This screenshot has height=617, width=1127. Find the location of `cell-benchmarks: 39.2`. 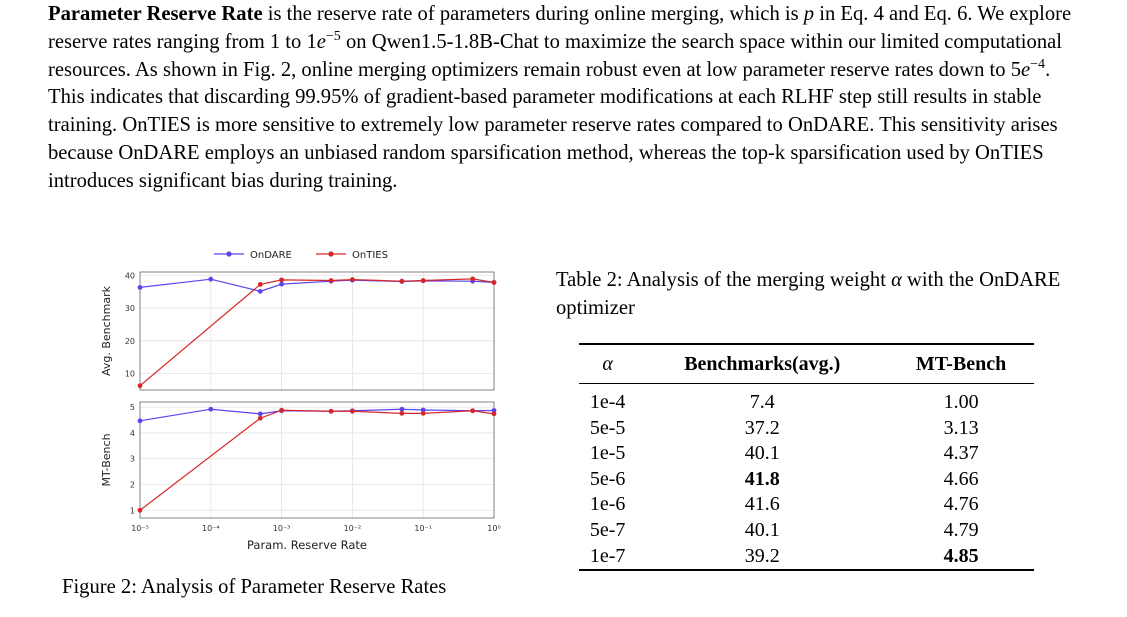

cell-benchmarks: 39.2 is located at coordinates (762, 555).